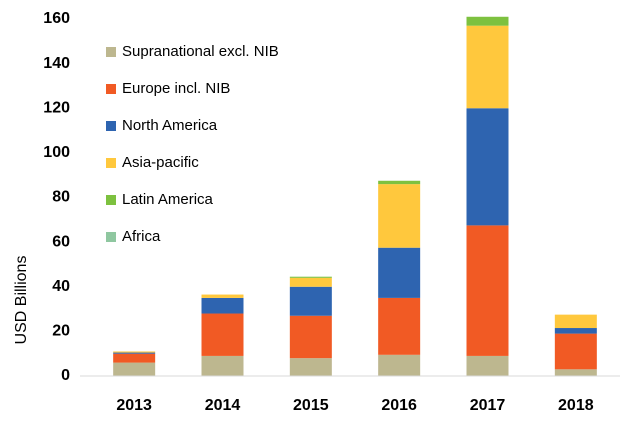  Describe the element at coordinates (200, 51) in the screenshot. I see `legend-label: Supranational excl. NIB` at that location.